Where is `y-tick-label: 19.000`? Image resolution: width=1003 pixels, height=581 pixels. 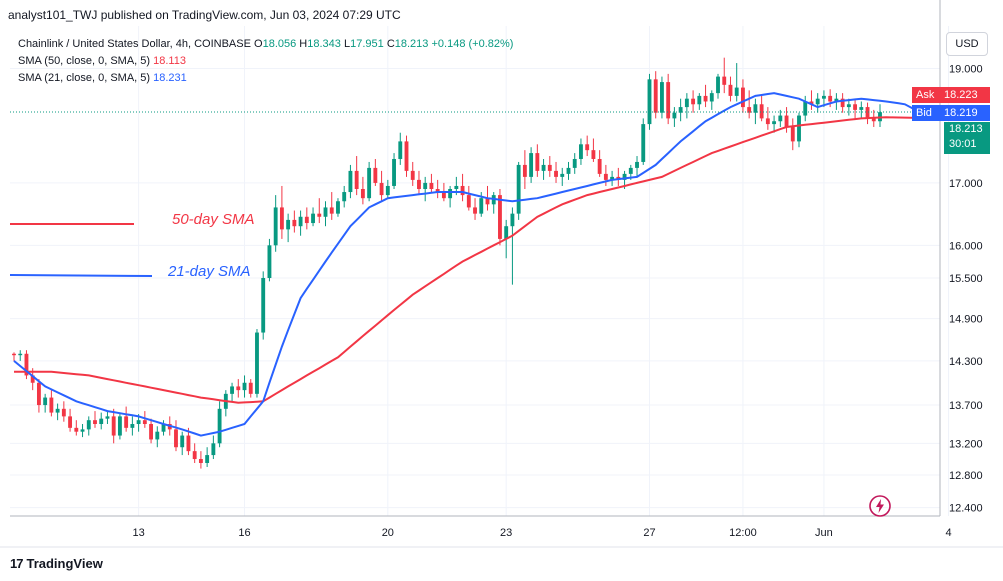 y-tick-label: 19.000 is located at coordinates (966, 69).